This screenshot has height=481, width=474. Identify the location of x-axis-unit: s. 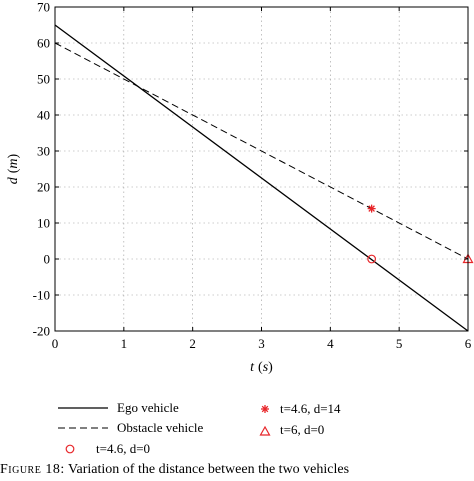
(266, 367).